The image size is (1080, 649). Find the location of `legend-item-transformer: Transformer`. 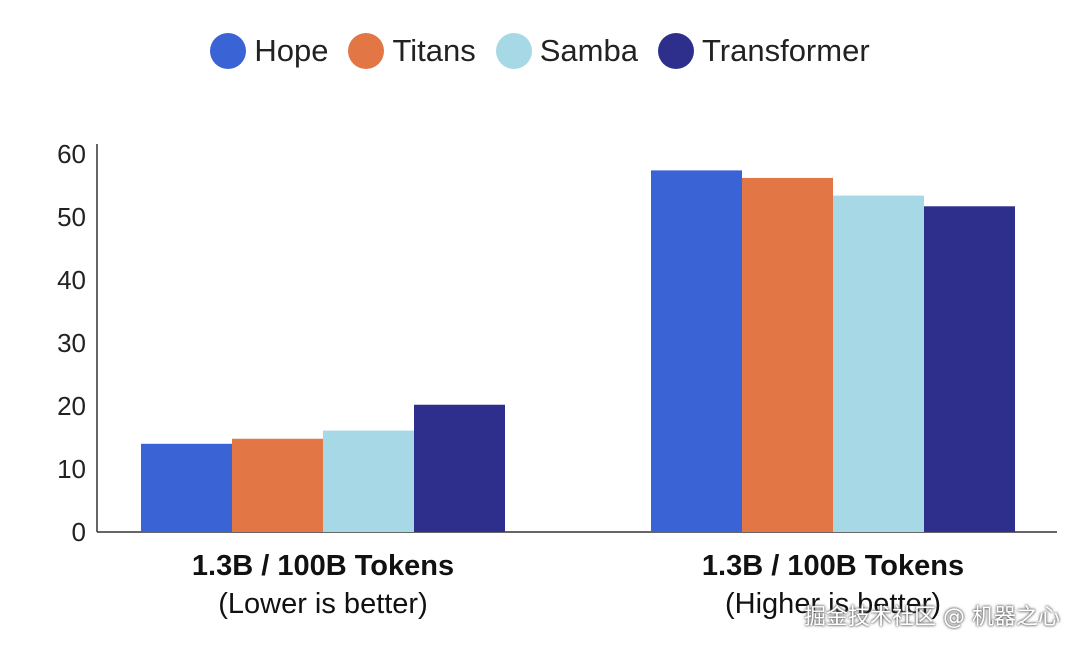

legend-item-transformer: Transformer is located at coordinates (763, 51).